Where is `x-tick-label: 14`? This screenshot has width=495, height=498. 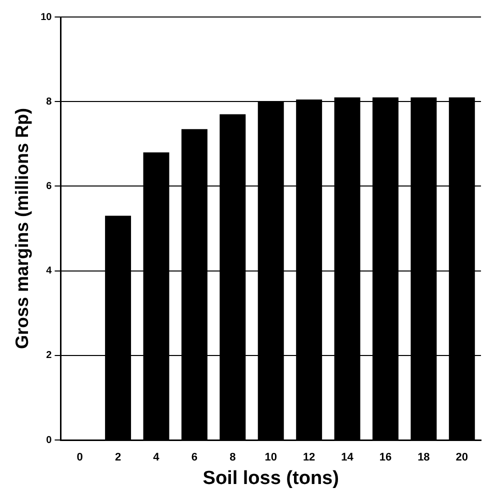 x-tick-label: 14 is located at coordinates (347, 458).